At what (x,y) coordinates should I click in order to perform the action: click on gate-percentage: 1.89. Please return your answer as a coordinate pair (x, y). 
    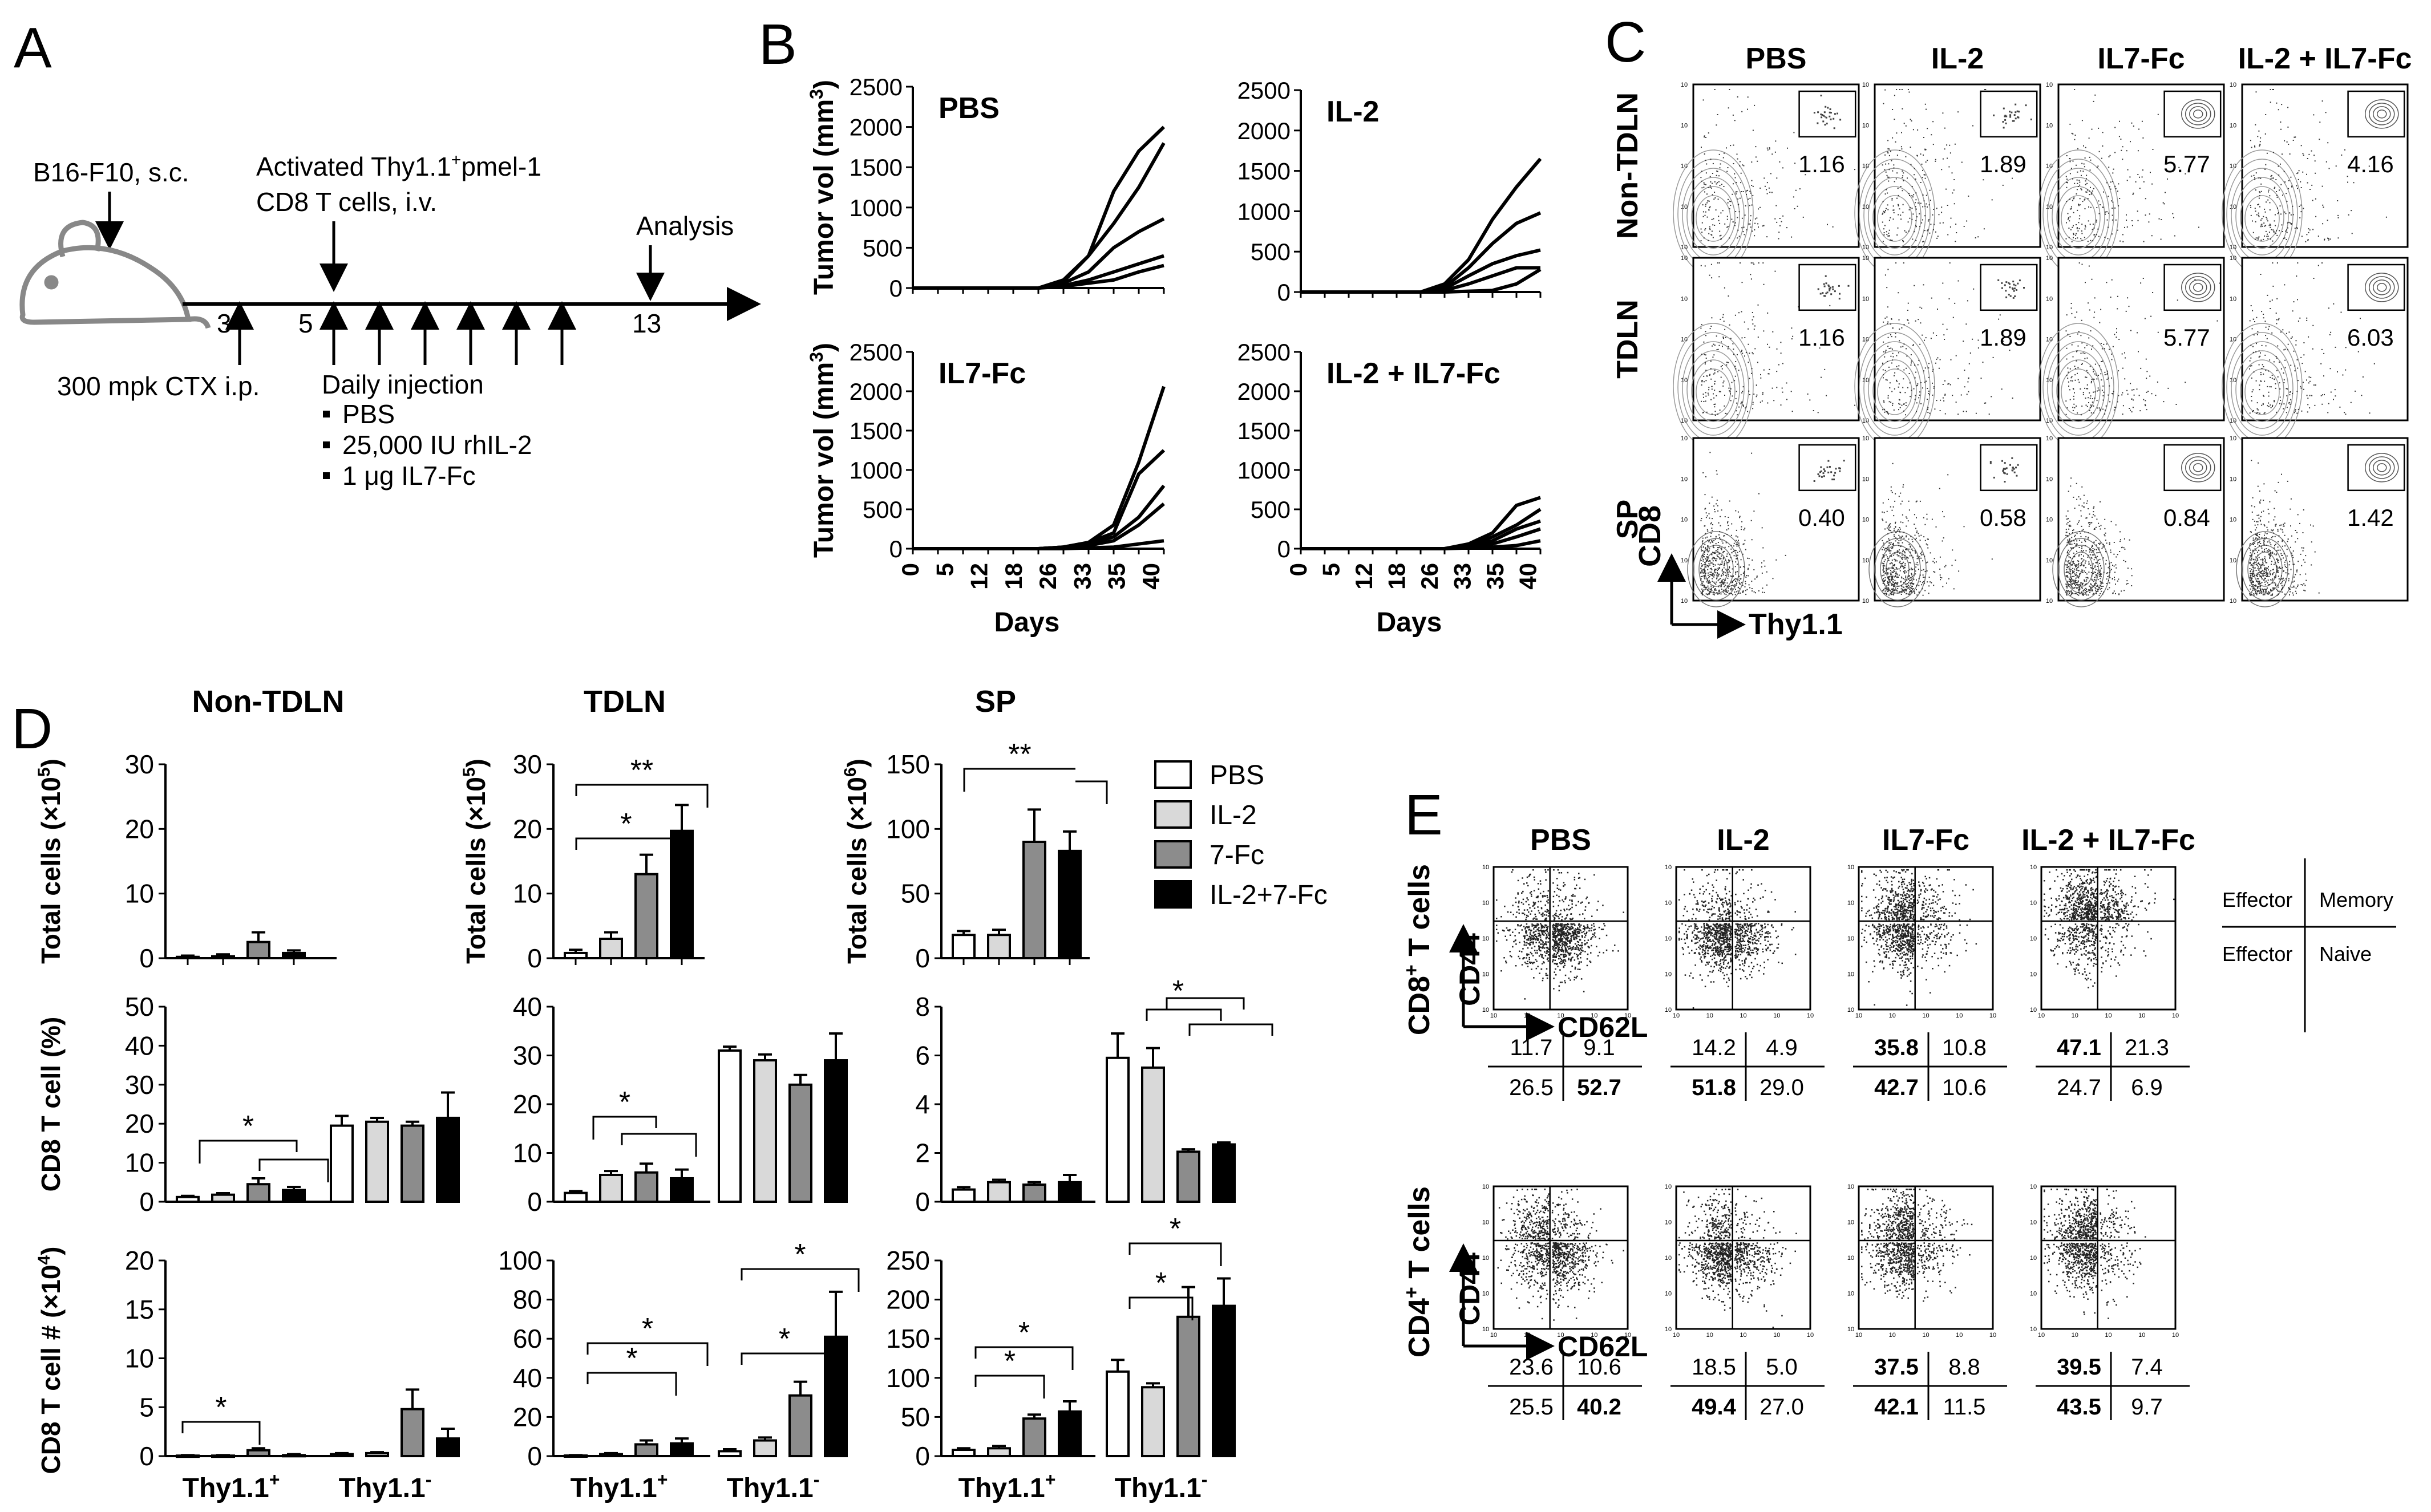
    Looking at the image, I should click on (2003, 337).